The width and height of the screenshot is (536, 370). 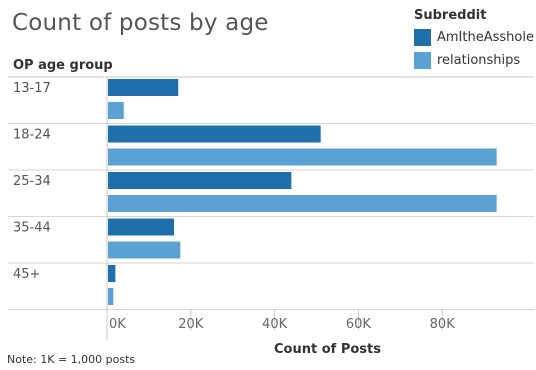 What do you see at coordinates (112, 273) in the screenshot?
I see `bar-amitheasshole-45+` at bounding box center [112, 273].